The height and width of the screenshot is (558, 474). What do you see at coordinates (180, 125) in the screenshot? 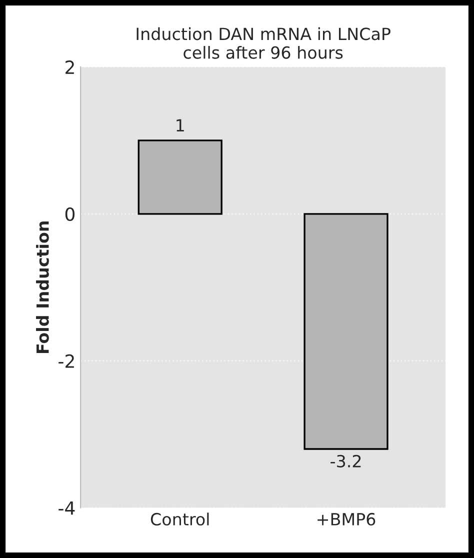
I see `data-label: 1` at bounding box center [180, 125].